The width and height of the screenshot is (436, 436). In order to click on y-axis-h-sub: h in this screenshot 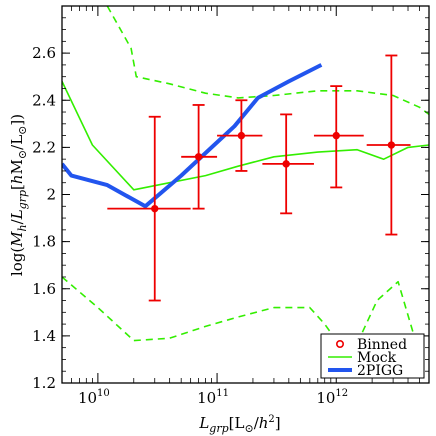, I will do `click(22, 227)`.